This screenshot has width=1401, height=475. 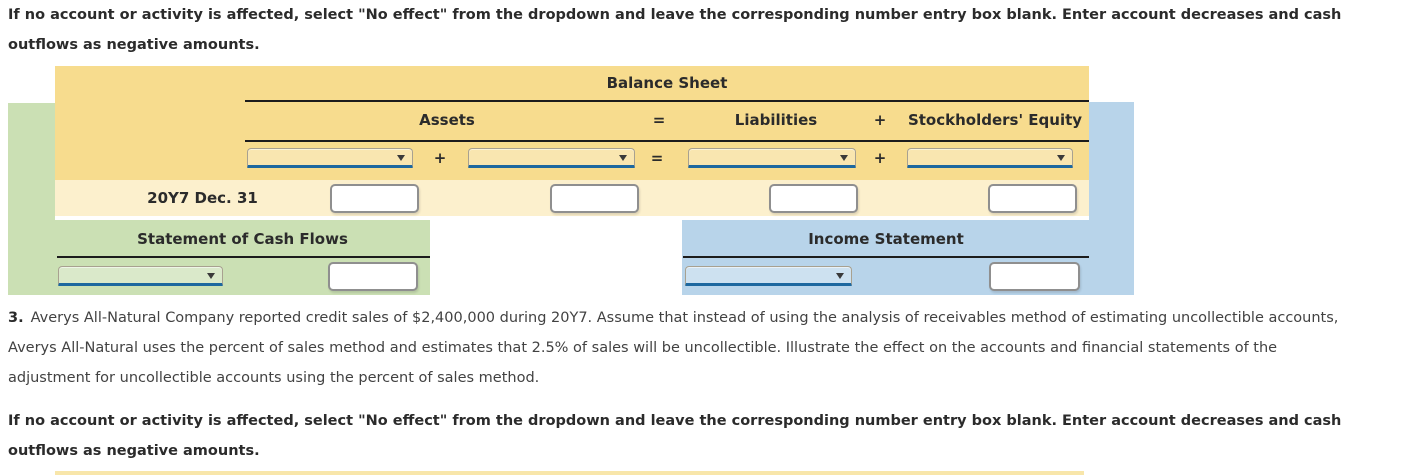 I want to click on cash-flow-title: Statement of Cash Flows, so click(x=242, y=239).